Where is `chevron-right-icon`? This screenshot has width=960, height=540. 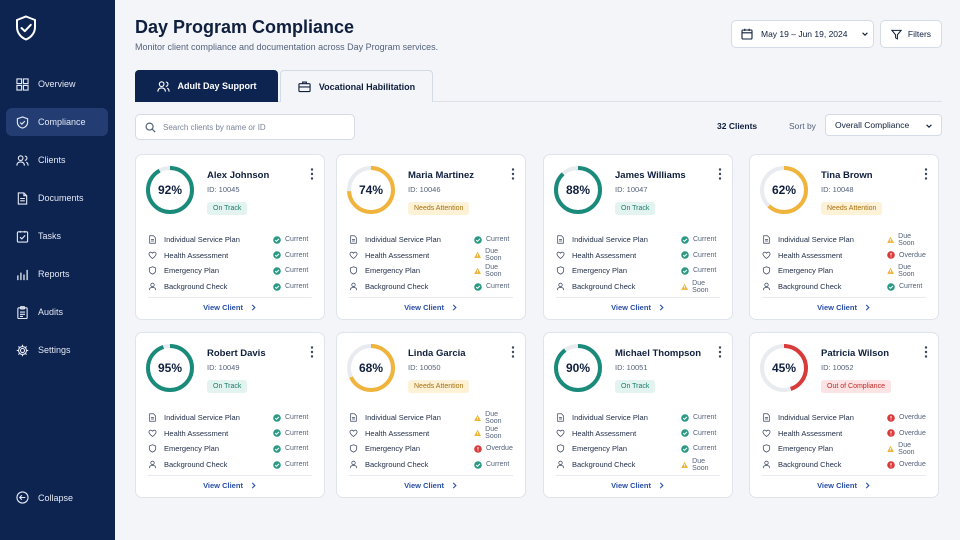 chevron-right-icon is located at coordinates (253, 307).